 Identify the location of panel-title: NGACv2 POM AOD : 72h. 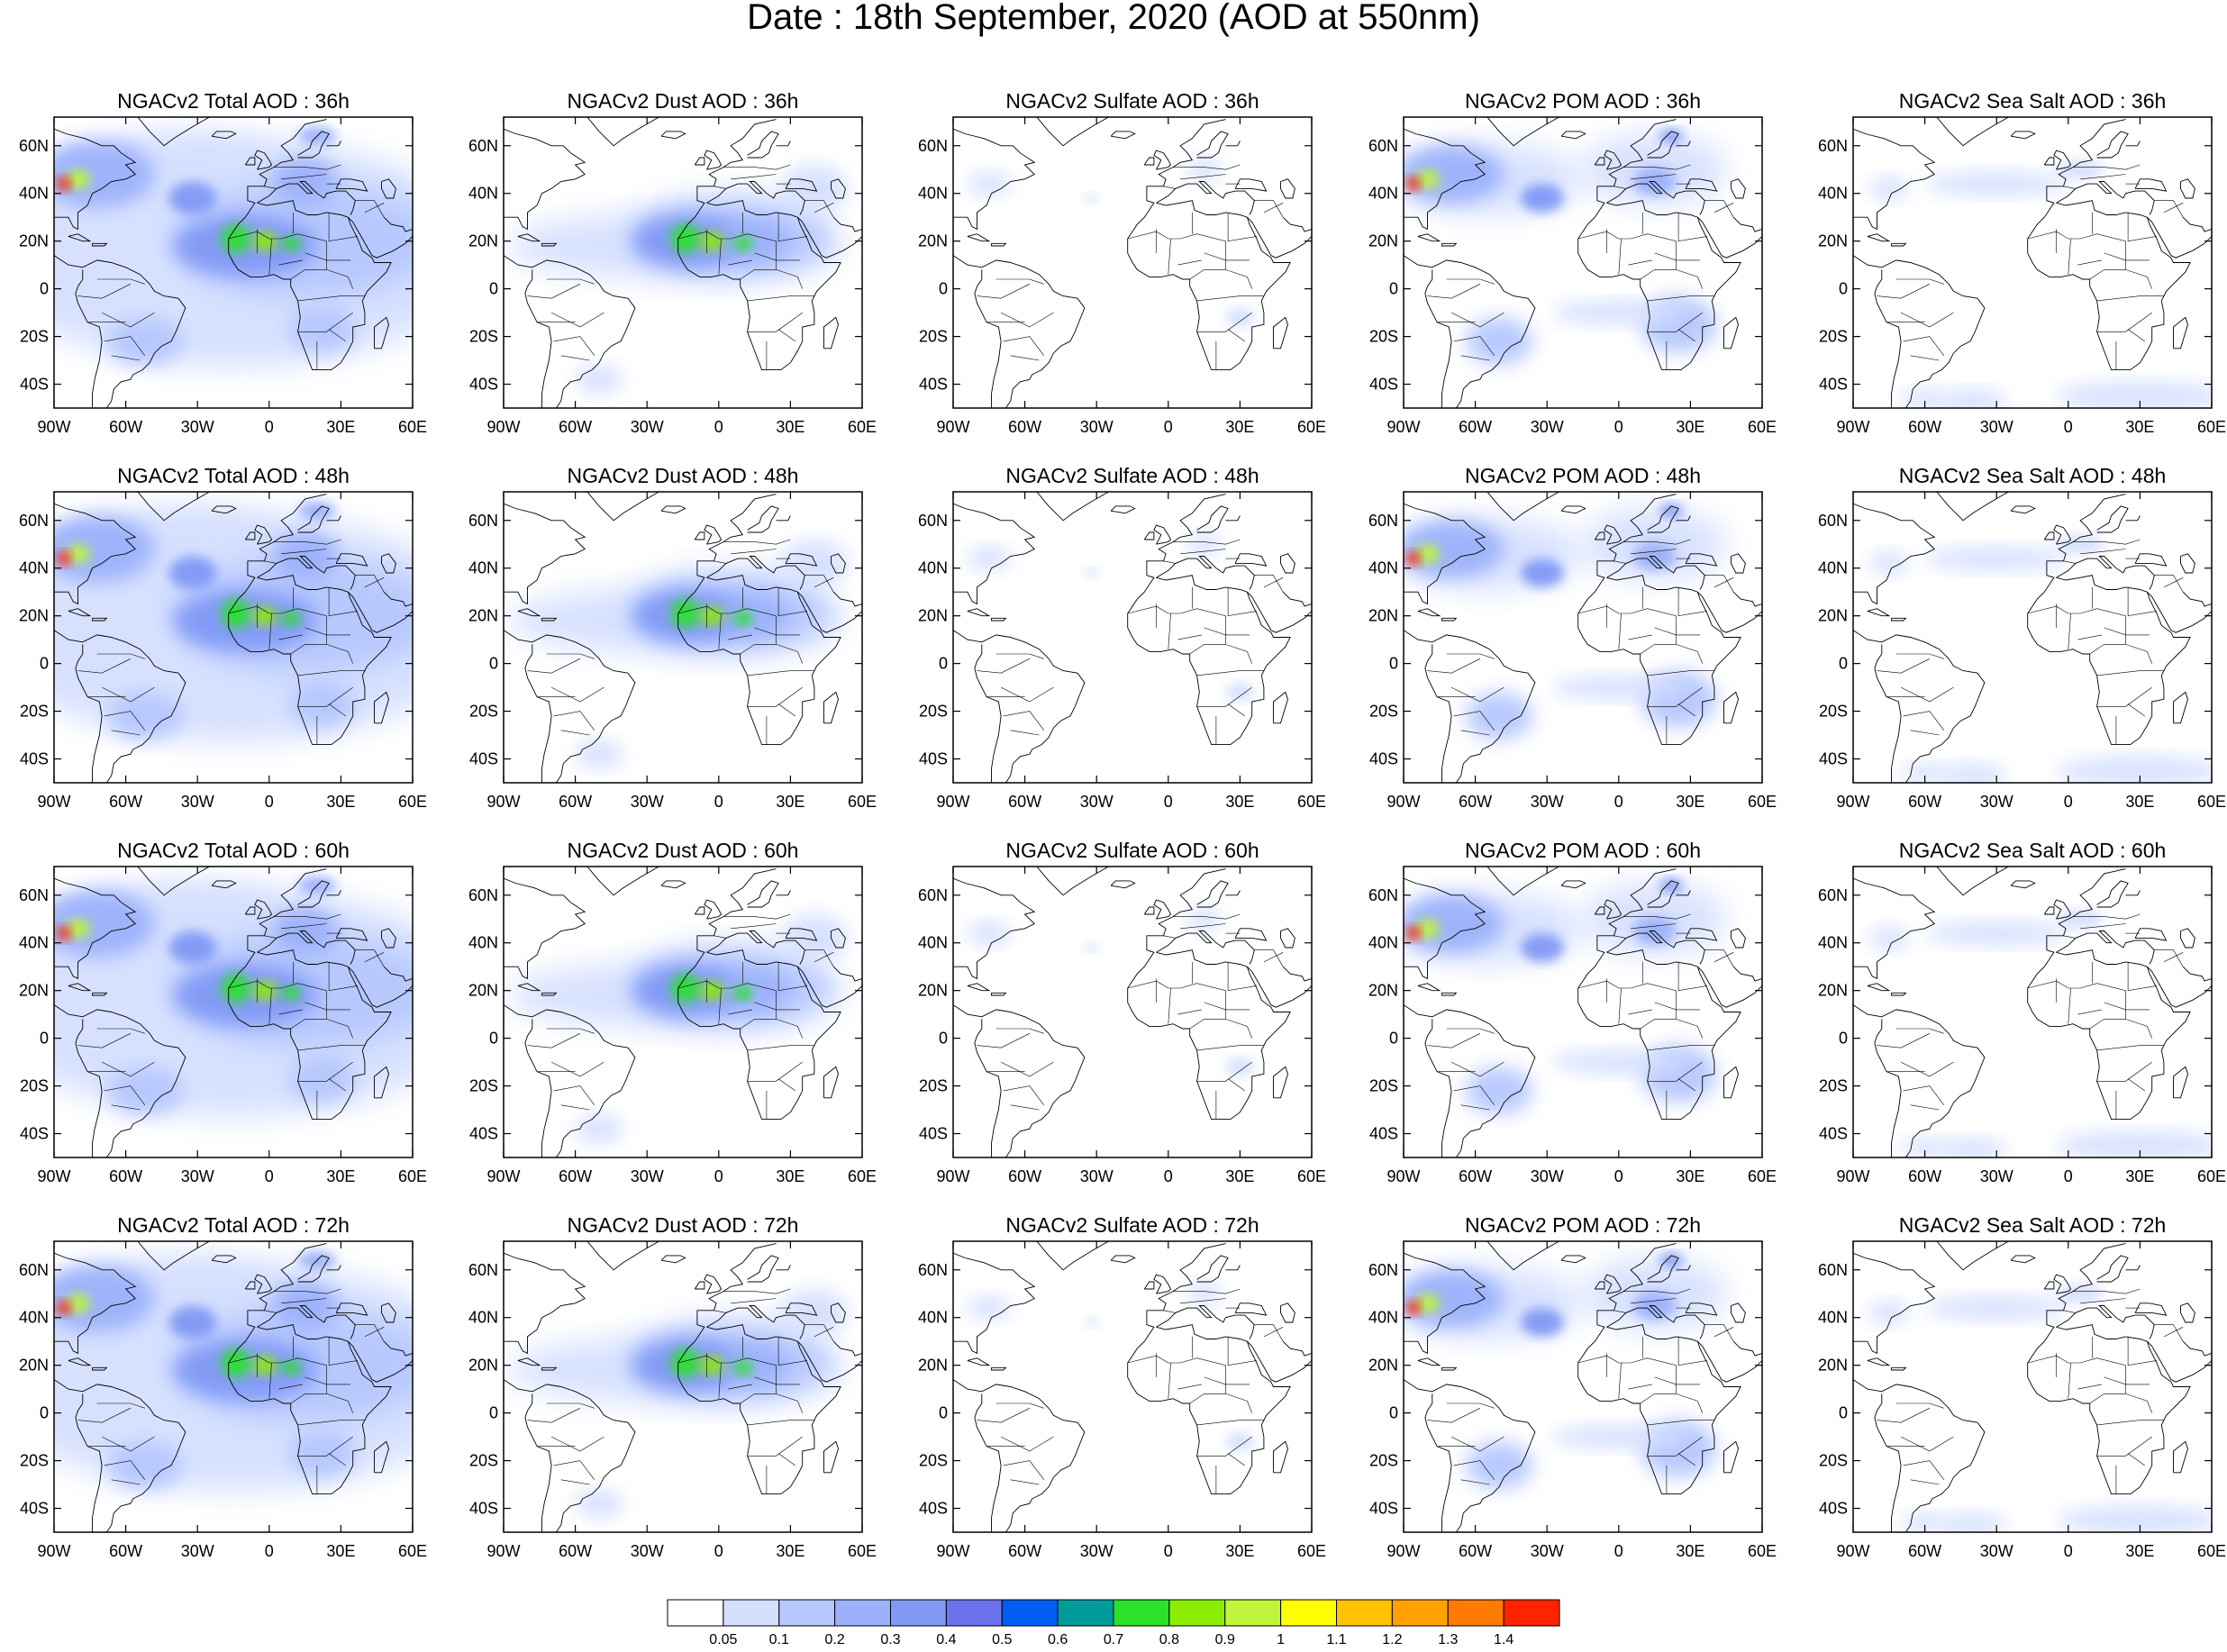
(1583, 1225).